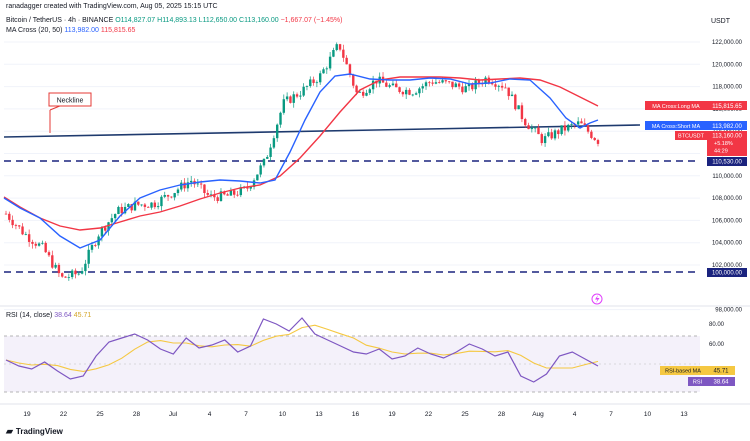 The image size is (750, 441). I want to click on neckline-trendline, so click(322, 131).